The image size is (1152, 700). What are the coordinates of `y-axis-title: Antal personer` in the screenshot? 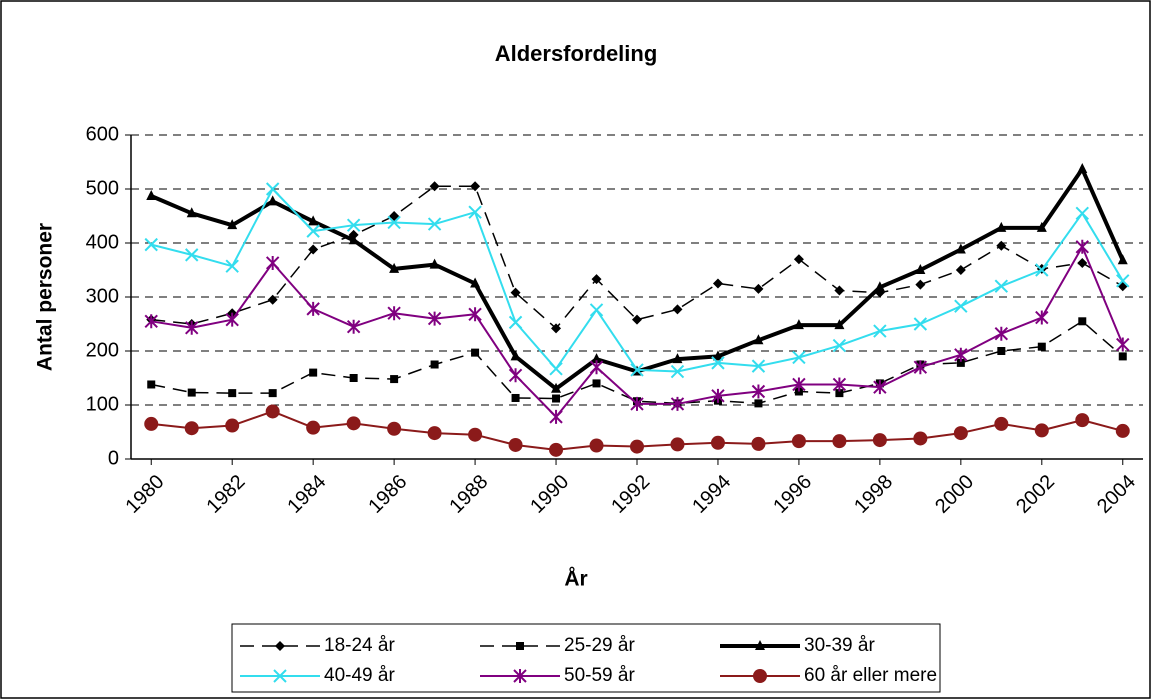 It's located at (45, 297).